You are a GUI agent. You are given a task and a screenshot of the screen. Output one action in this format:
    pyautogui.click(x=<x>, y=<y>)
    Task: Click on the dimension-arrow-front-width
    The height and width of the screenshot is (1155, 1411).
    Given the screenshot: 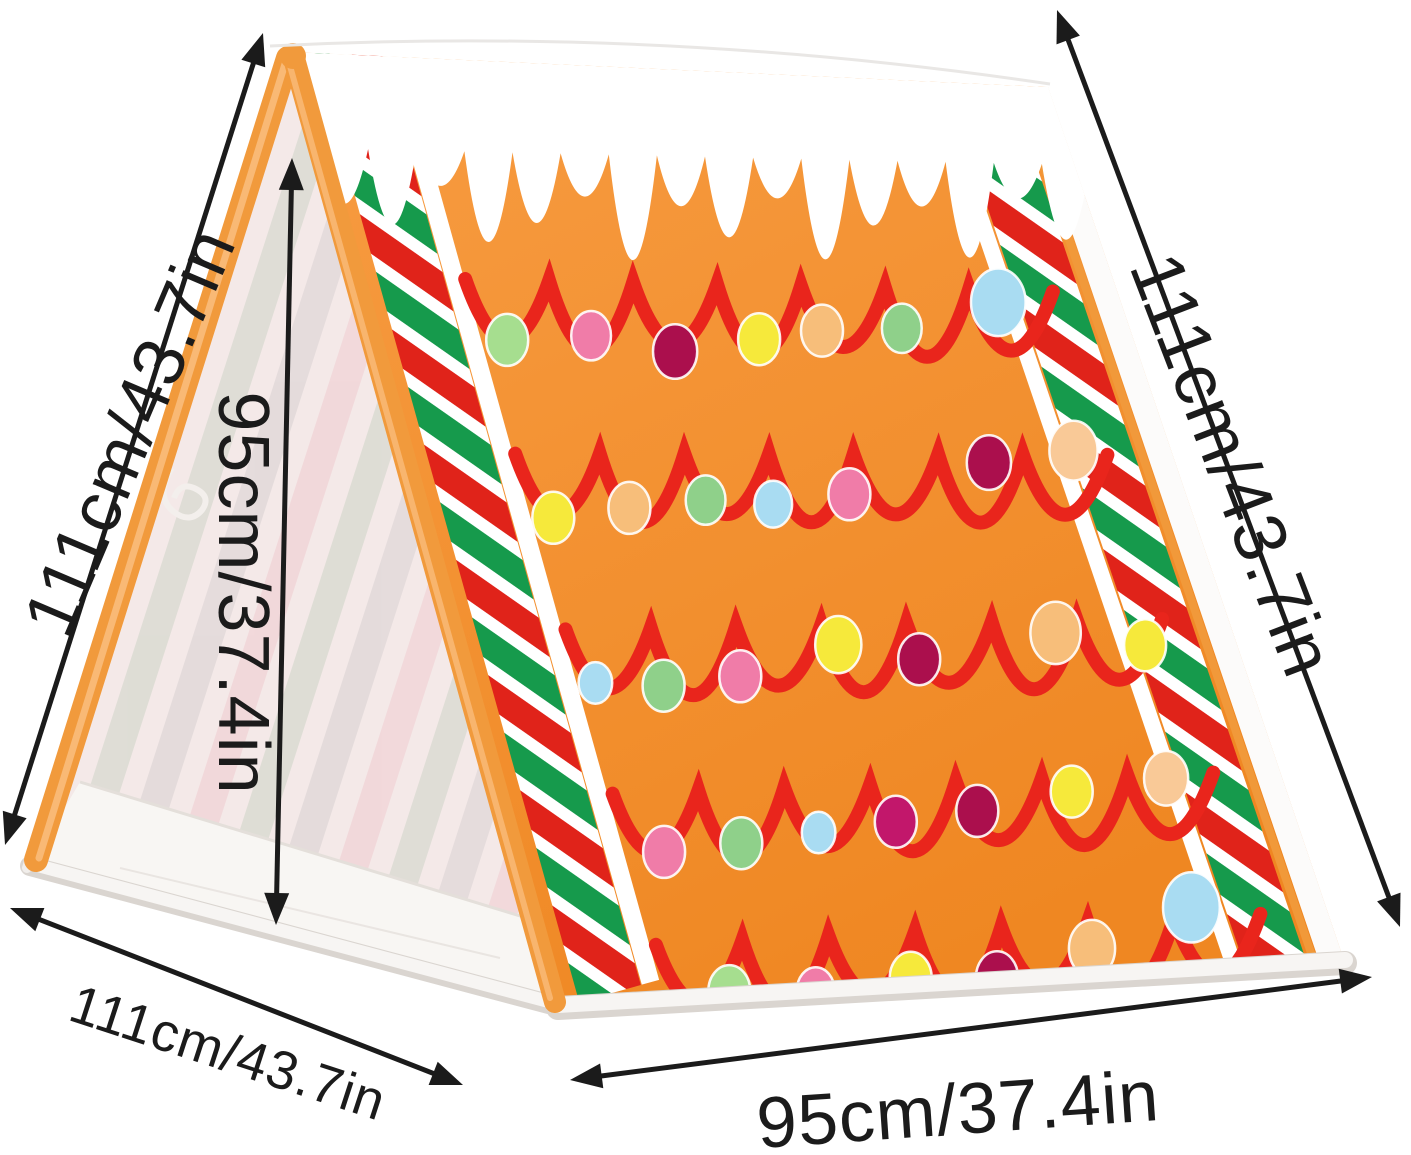 What is the action you would take?
    pyautogui.click(x=971, y=1028)
    